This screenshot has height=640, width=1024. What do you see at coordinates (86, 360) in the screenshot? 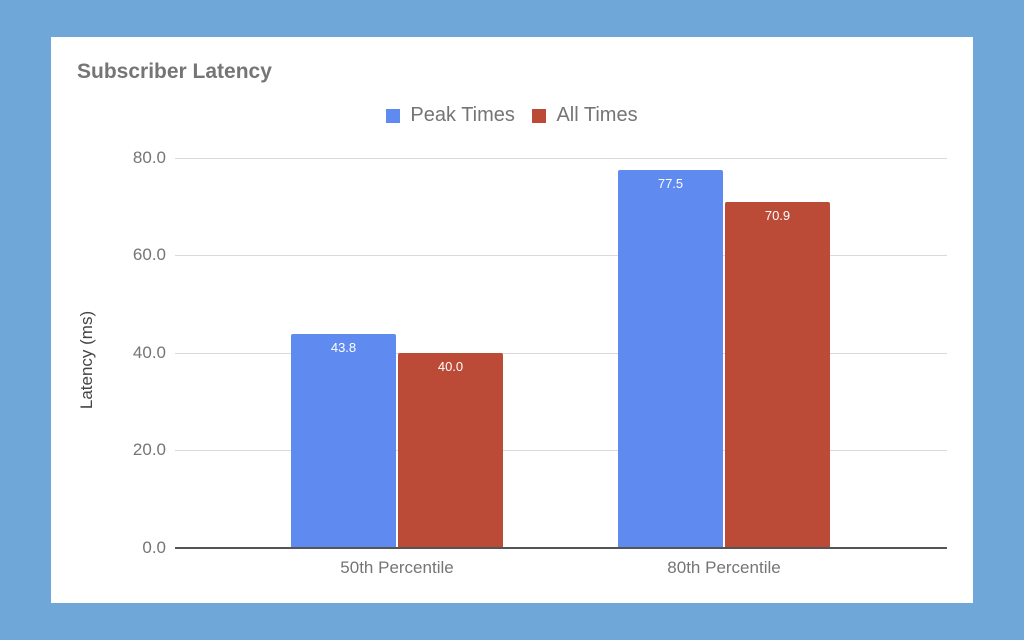
I see `y-axis-label: Latency (ms)` at bounding box center [86, 360].